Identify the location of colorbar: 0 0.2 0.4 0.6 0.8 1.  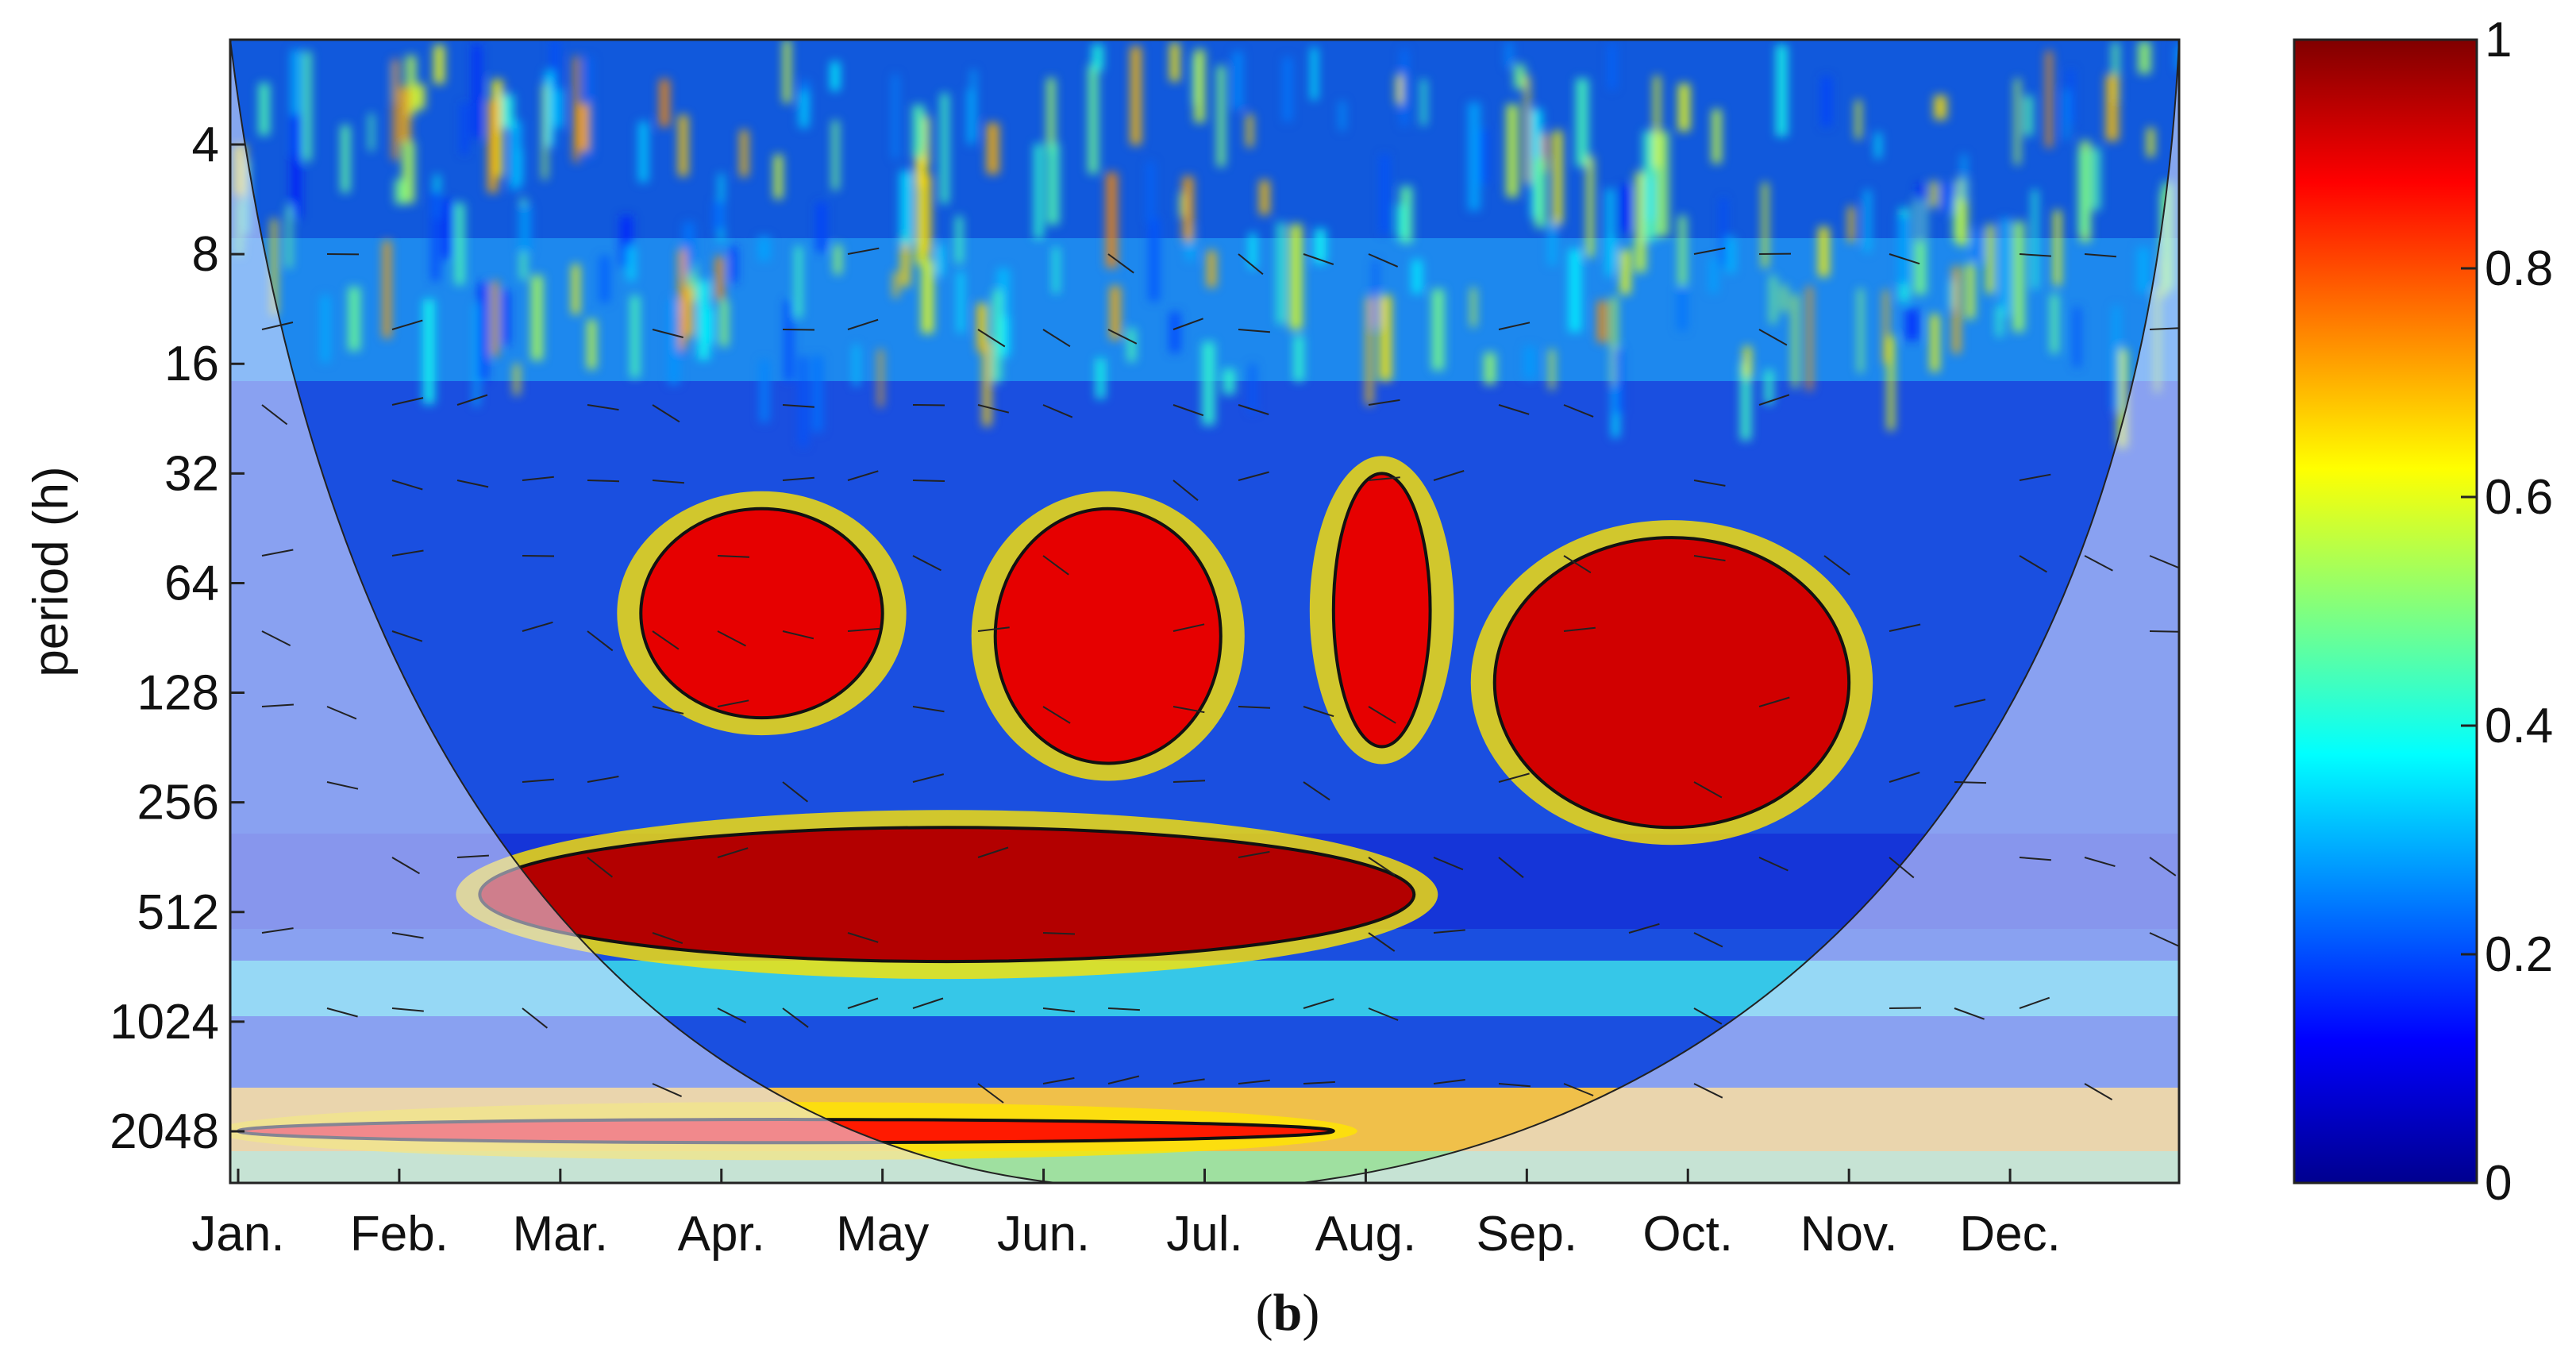
(2423, 612).